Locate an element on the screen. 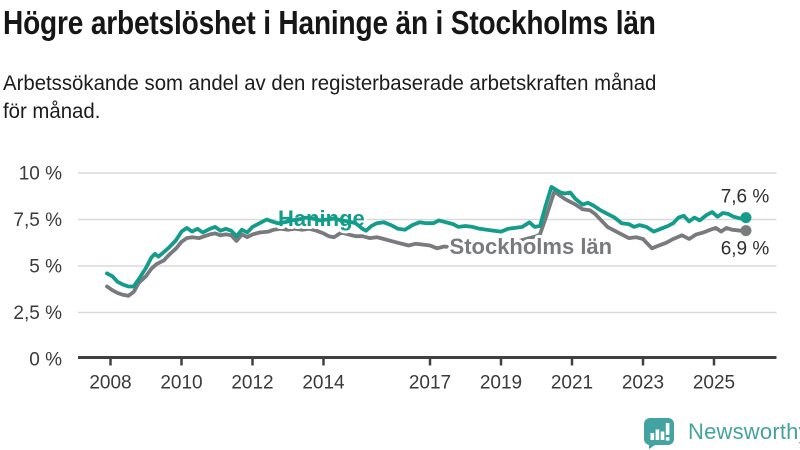  haninge-end-dot is located at coordinates (746, 218).